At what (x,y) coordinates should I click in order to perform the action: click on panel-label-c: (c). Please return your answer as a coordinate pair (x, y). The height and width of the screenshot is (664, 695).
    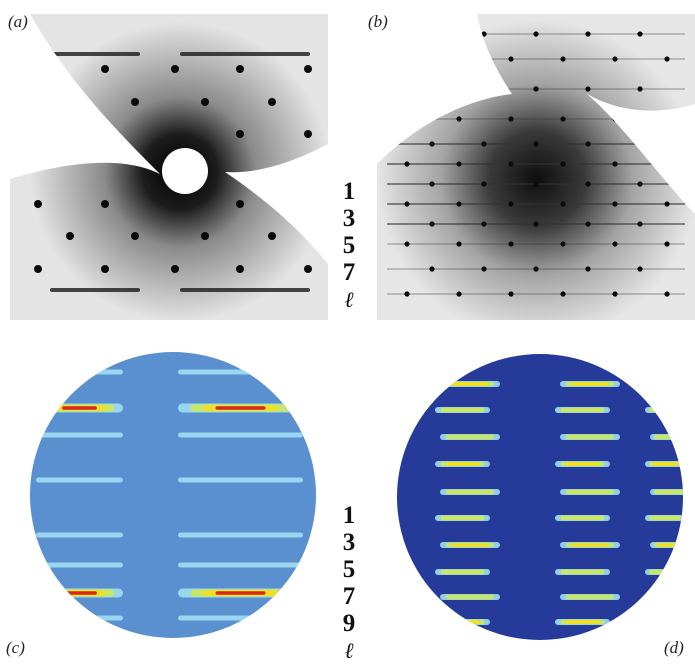
    Looking at the image, I should click on (15, 647).